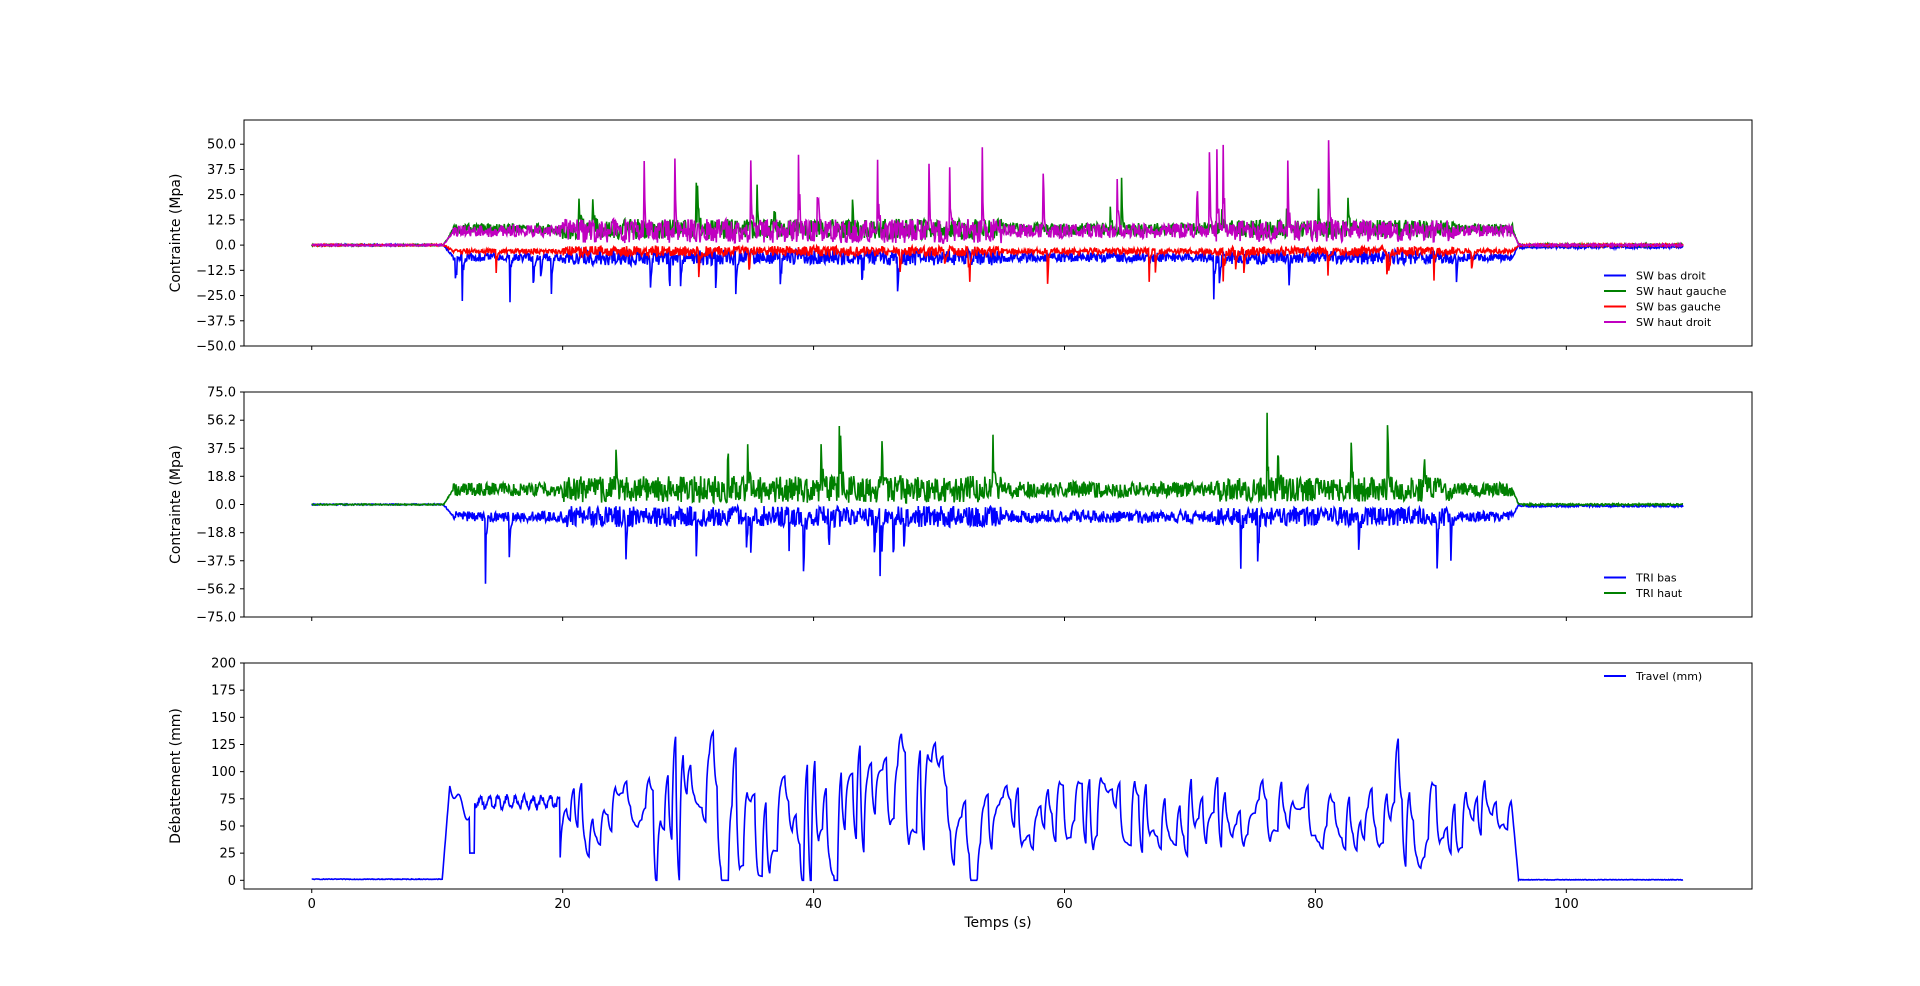  What do you see at coordinates (223, 745) in the screenshot?
I see `y-tick-label: 125` at bounding box center [223, 745].